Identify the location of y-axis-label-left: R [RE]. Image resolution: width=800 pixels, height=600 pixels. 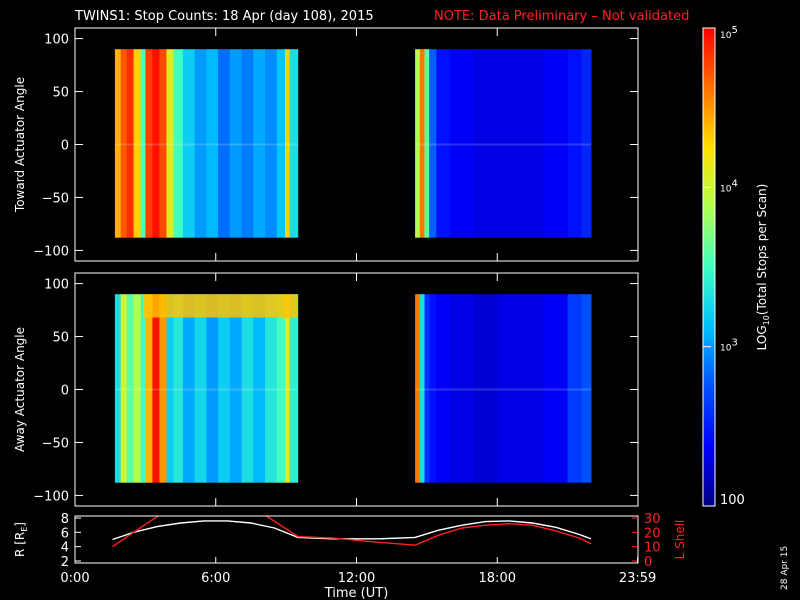
(21, 539).